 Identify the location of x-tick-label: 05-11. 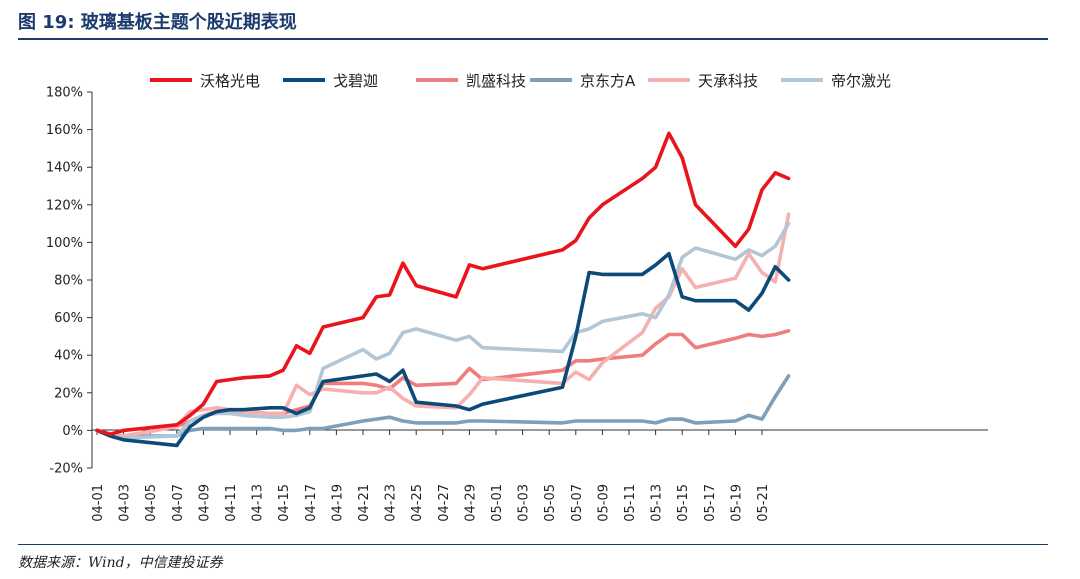
(630, 503).